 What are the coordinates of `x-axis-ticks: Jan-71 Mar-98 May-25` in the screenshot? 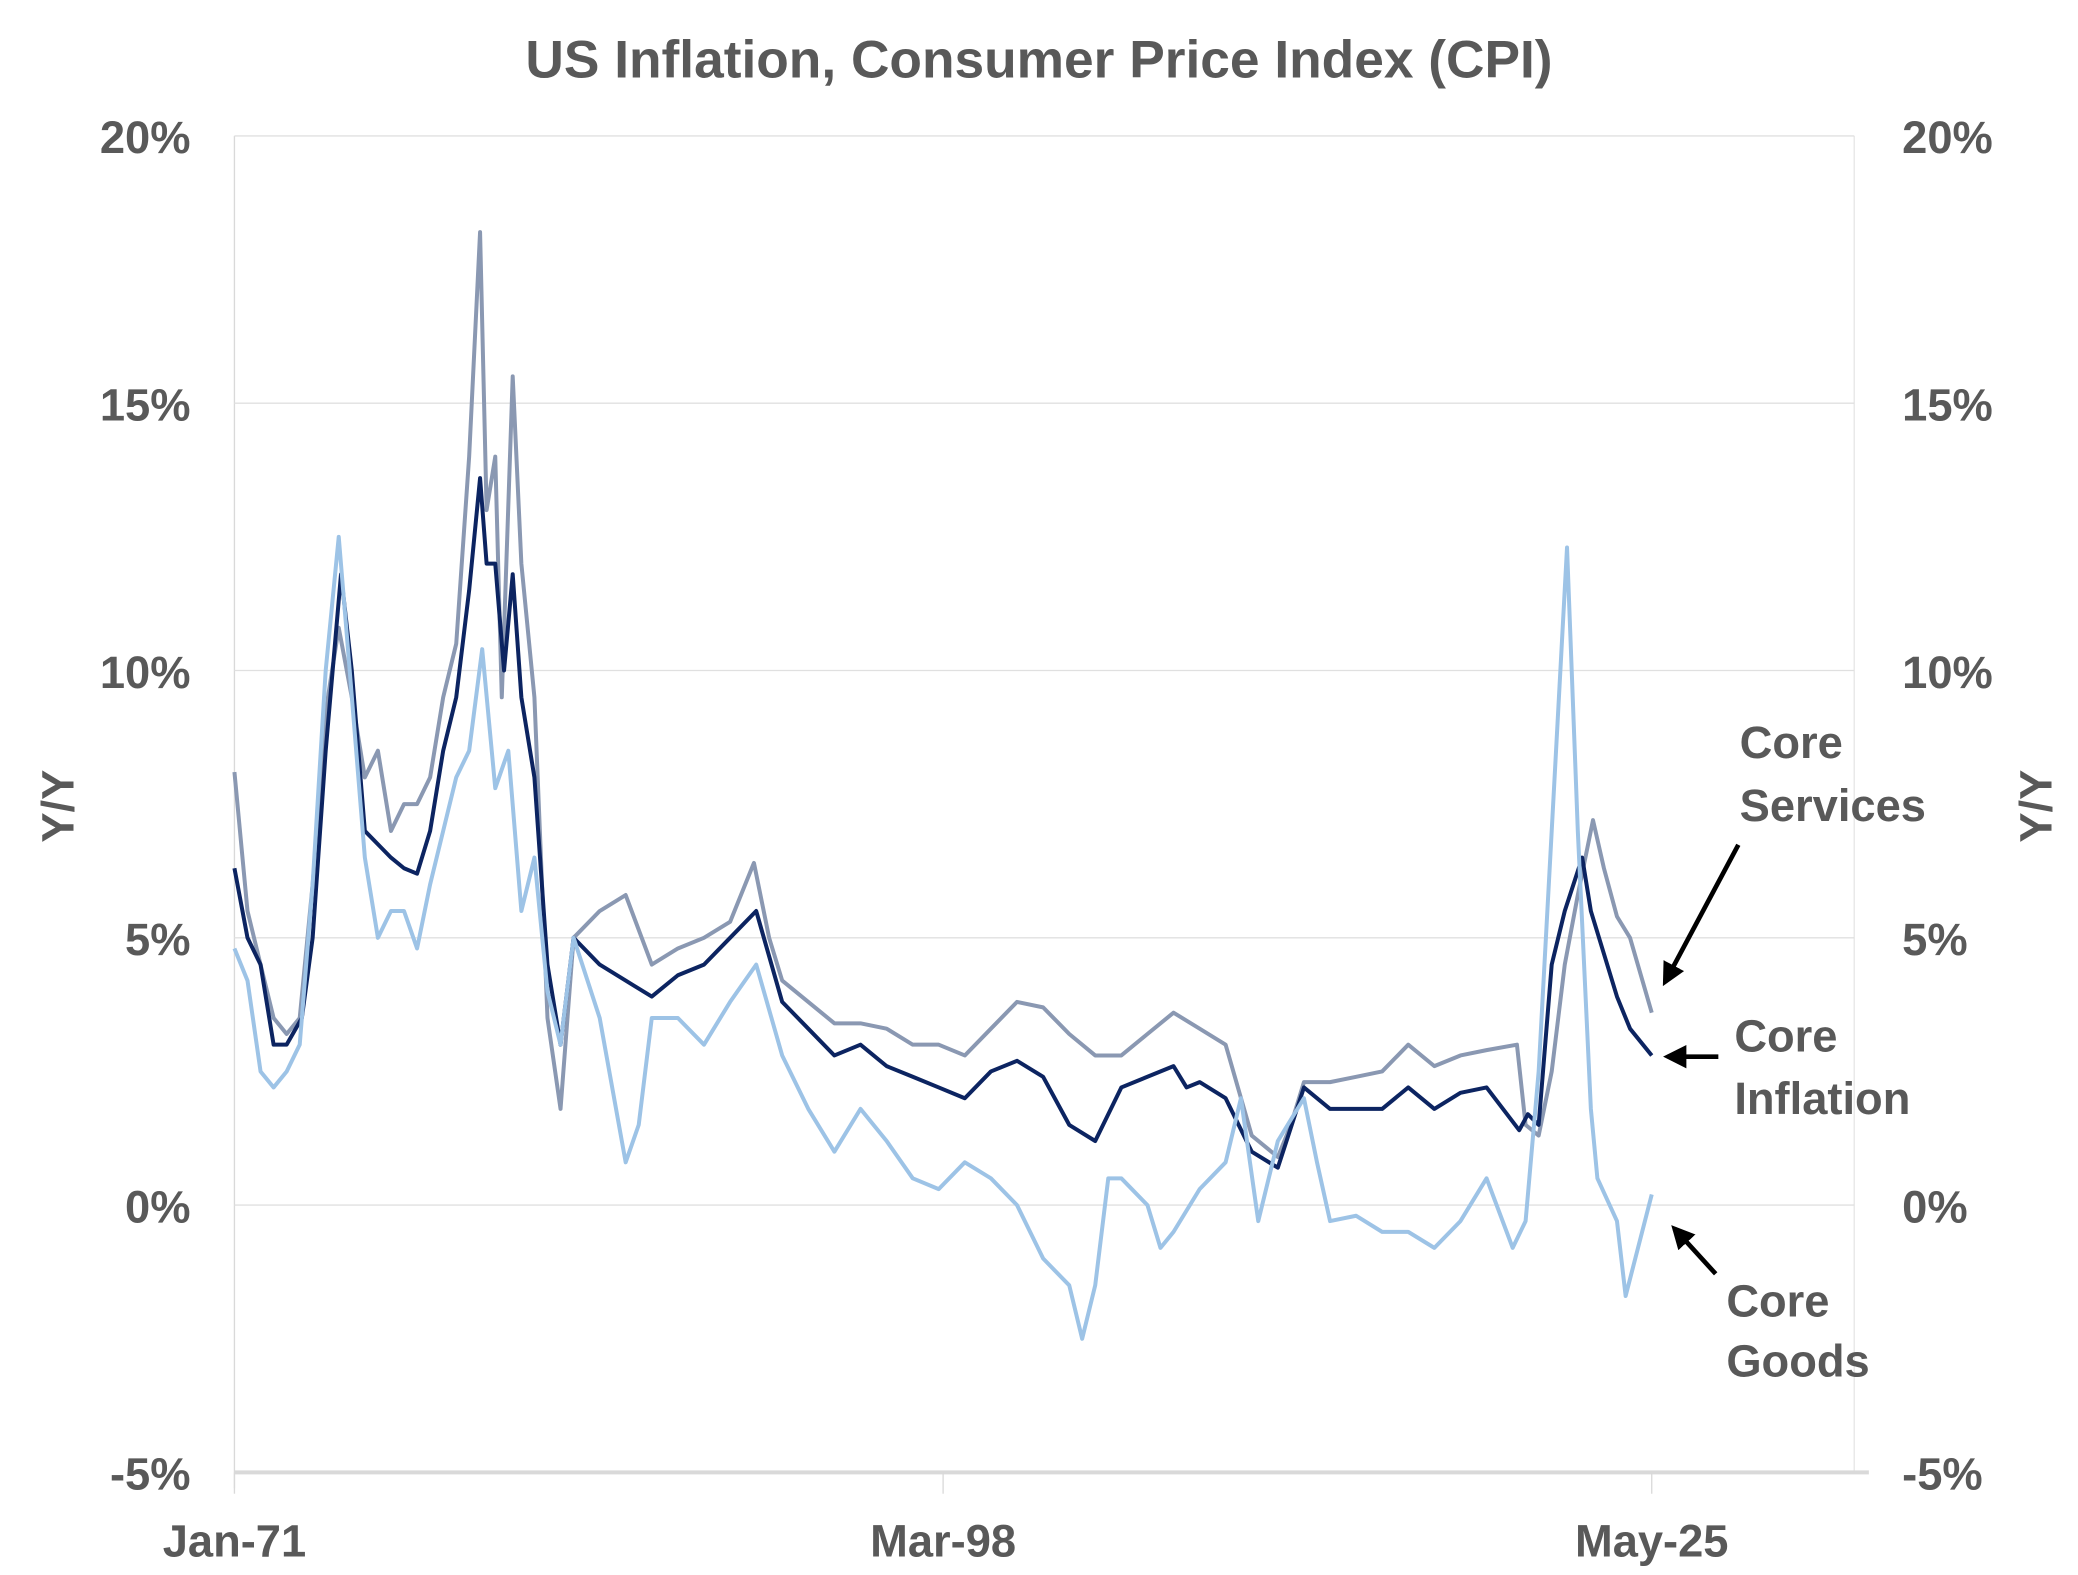 It's located at (946, 1519).